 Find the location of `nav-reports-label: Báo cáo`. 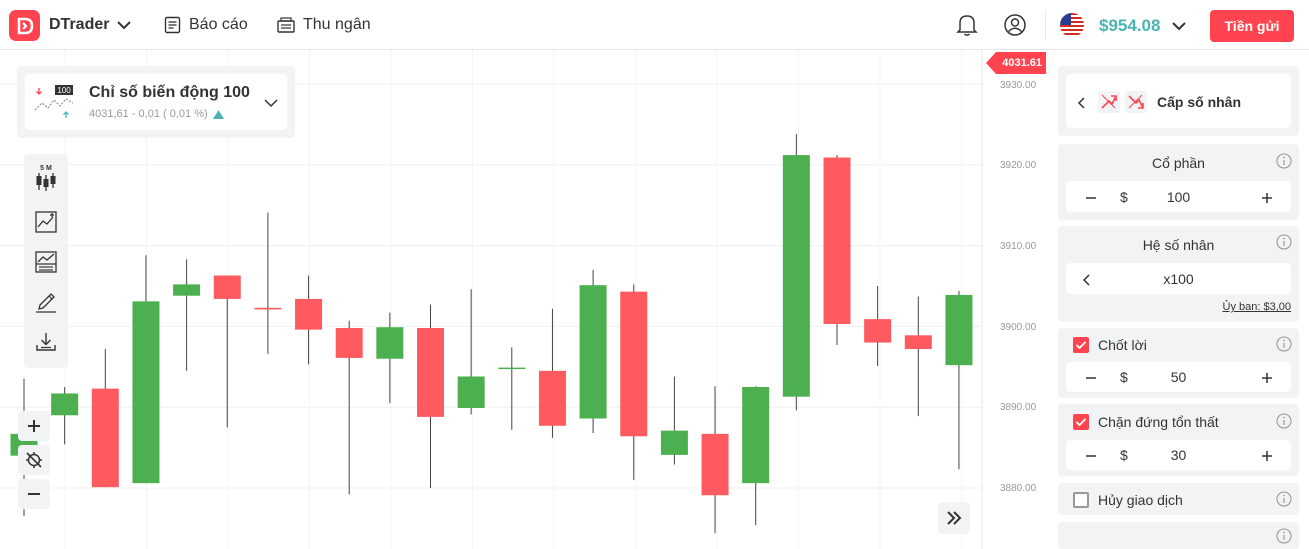

nav-reports-label: Báo cáo is located at coordinates (218, 24).